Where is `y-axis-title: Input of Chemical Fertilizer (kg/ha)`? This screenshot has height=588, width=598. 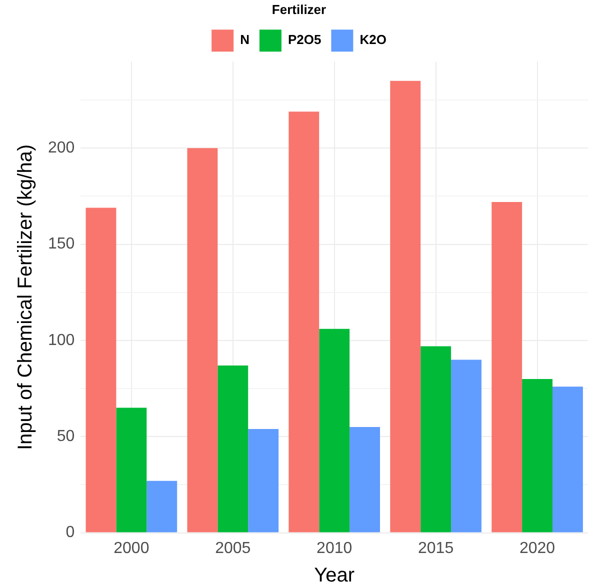
y-axis-title: Input of Chemical Fertilizer (kg/ha) is located at coordinates (25, 297).